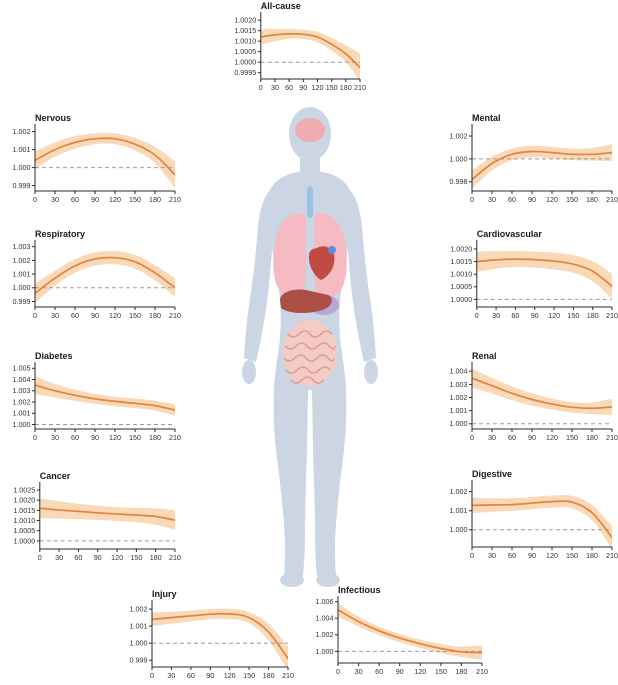 The width and height of the screenshot is (618, 685). Describe the element at coordinates (332, 250) in the screenshot. I see `vessel-icon` at that location.